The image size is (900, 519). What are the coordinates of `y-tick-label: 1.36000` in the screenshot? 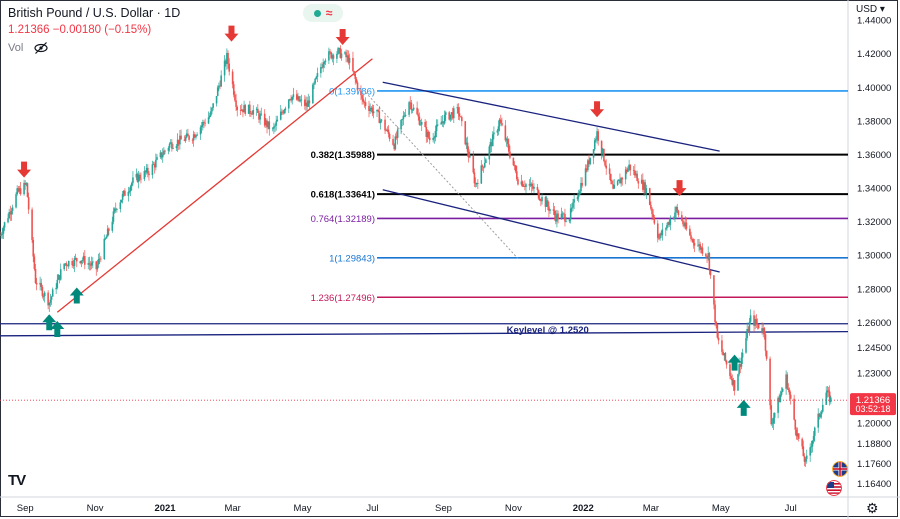 It's located at (874, 155).